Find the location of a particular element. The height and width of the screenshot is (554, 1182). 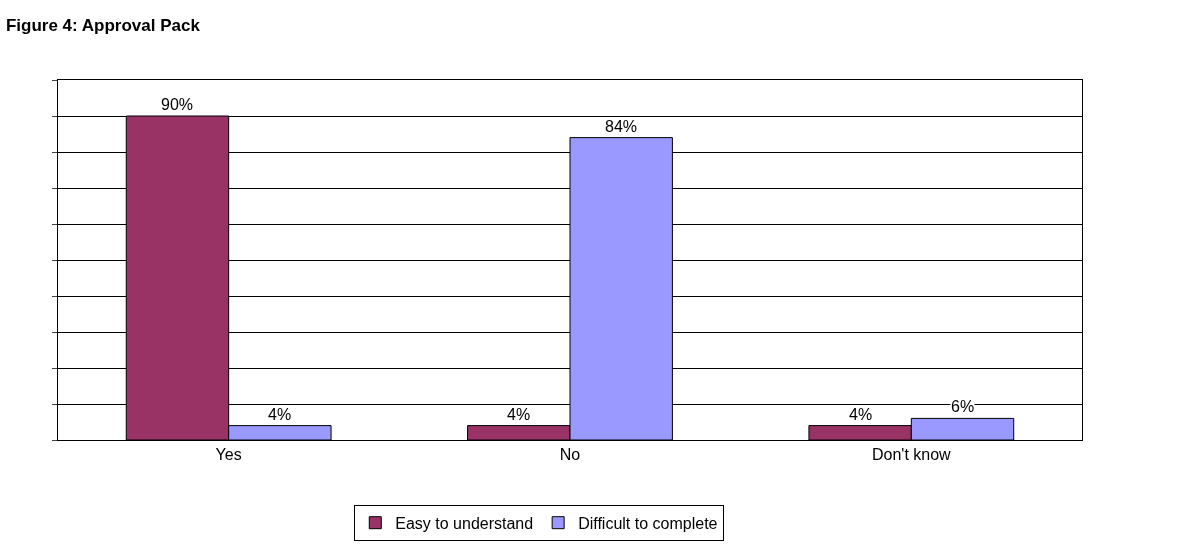

x-tick-label: Don't know is located at coordinates (912, 455).